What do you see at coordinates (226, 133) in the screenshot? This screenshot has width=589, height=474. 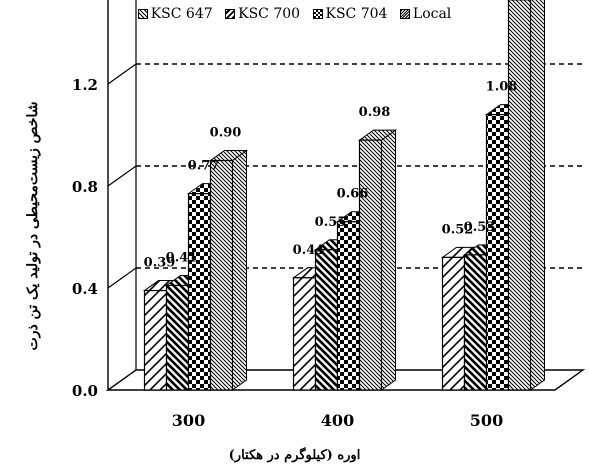 I see `data-label: 0.90` at bounding box center [226, 133].